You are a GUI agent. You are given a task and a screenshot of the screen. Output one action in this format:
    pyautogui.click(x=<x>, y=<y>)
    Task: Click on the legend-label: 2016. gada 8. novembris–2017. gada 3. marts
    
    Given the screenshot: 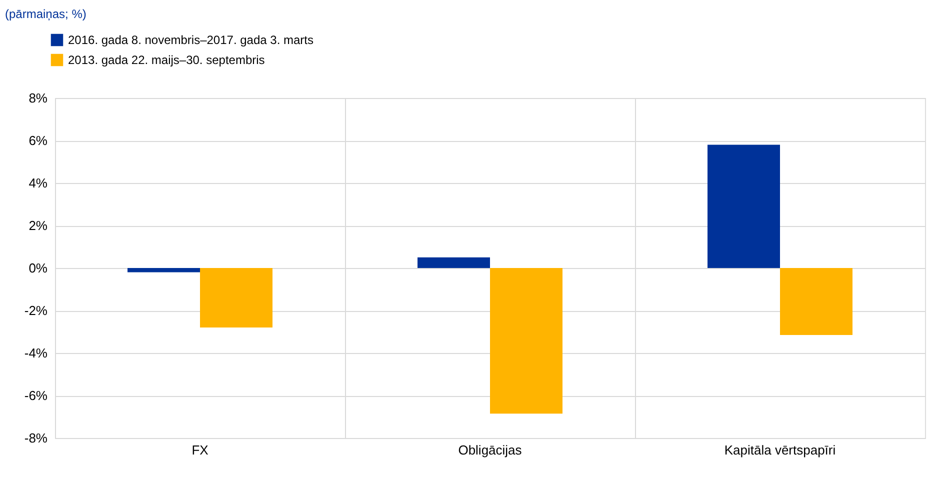 What is the action you would take?
    pyautogui.click(x=191, y=40)
    